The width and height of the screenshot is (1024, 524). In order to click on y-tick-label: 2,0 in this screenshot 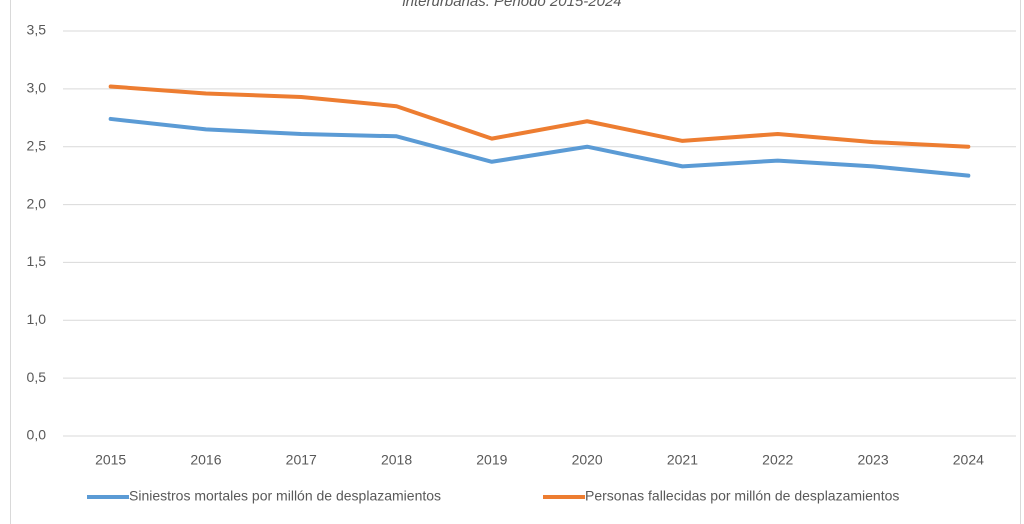, I will do `click(37, 203)`.